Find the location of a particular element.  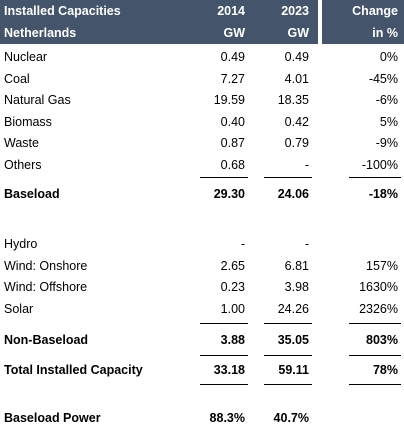

subtotal-value: 29.30 is located at coordinates (229, 194).